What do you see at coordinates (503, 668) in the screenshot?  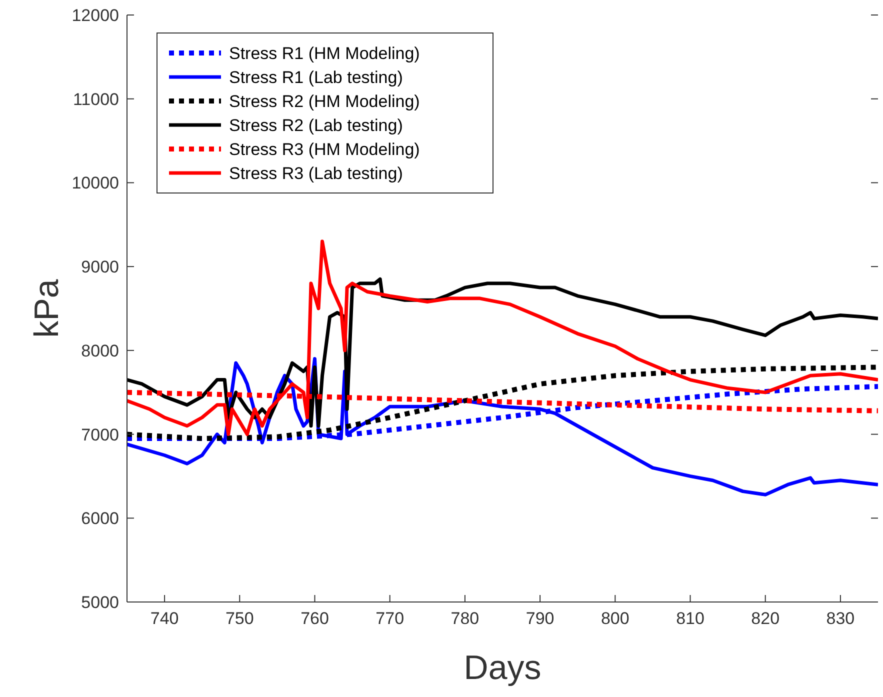 I see `x-axis-title: Days` at bounding box center [503, 668].